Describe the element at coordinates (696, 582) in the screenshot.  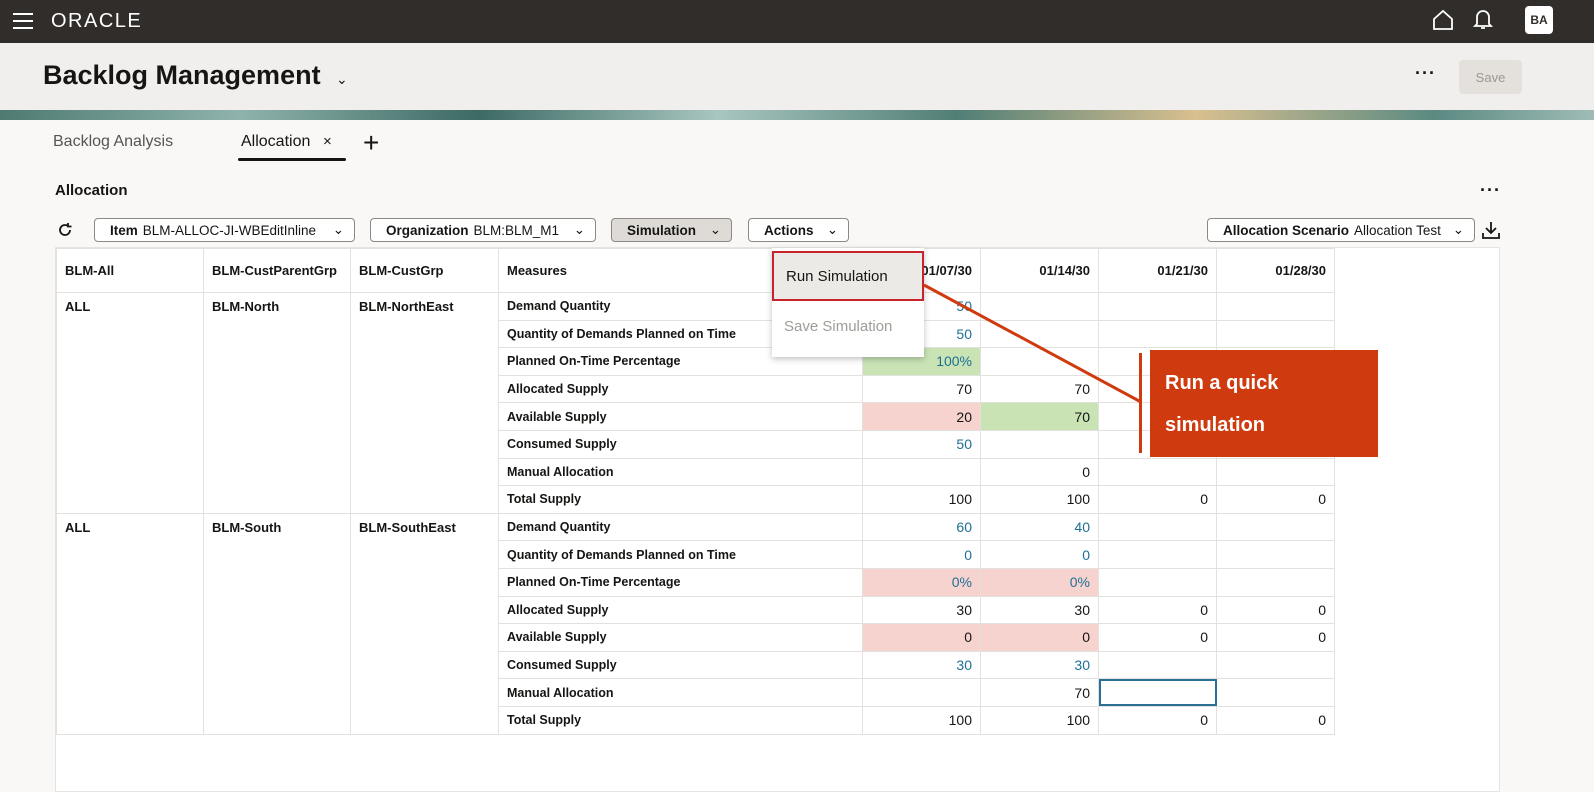
I see `table-row: Planned On-Time Percentage 0% 0%` at that location.